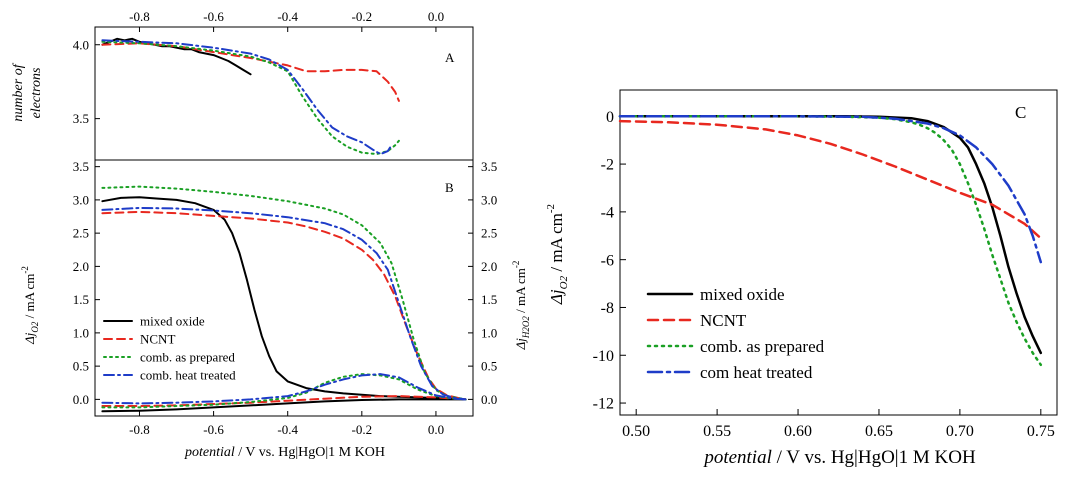 The width and height of the screenshot is (1067, 477). Describe the element at coordinates (521, 306) in the screenshot. I see `panel-b-ylabel-right: ΔjH2O2 / mA cm-2` at that location.